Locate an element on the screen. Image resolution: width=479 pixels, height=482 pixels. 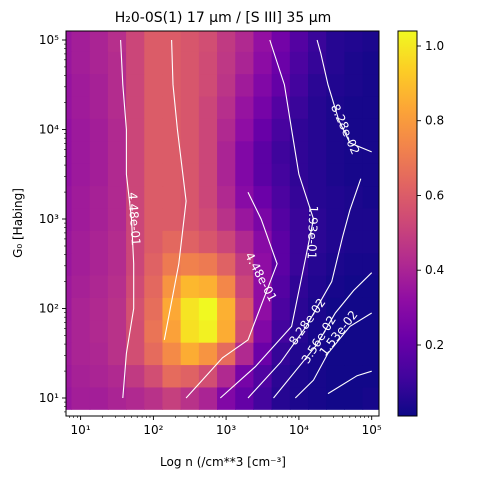
y-axis-ticks: 10¹ 10² 10³ 10⁴ 10⁵ is located at coordinates (52, 223).